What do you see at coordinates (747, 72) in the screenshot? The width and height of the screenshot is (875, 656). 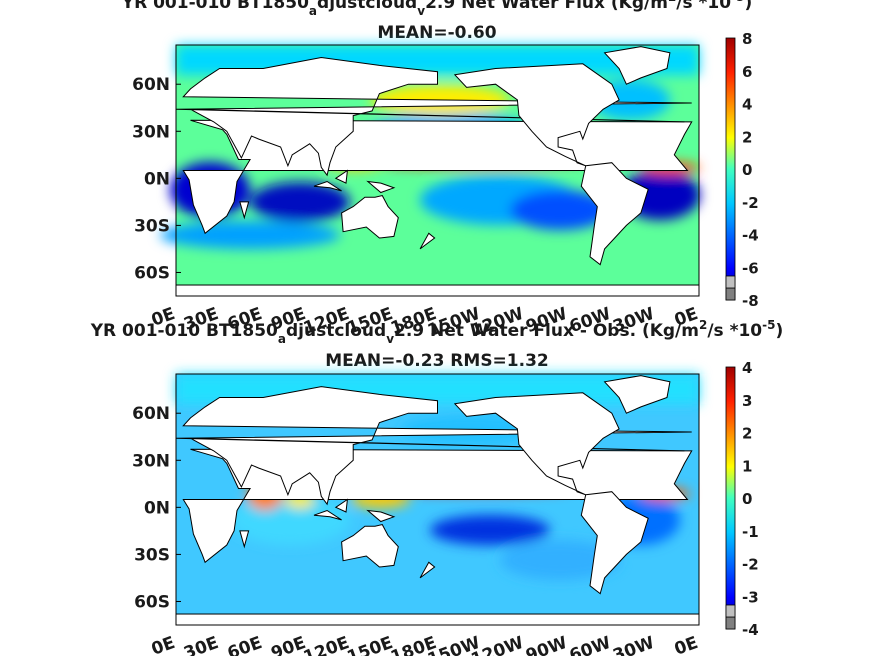 I see `colorbar-tick-label: 6` at bounding box center [747, 72].